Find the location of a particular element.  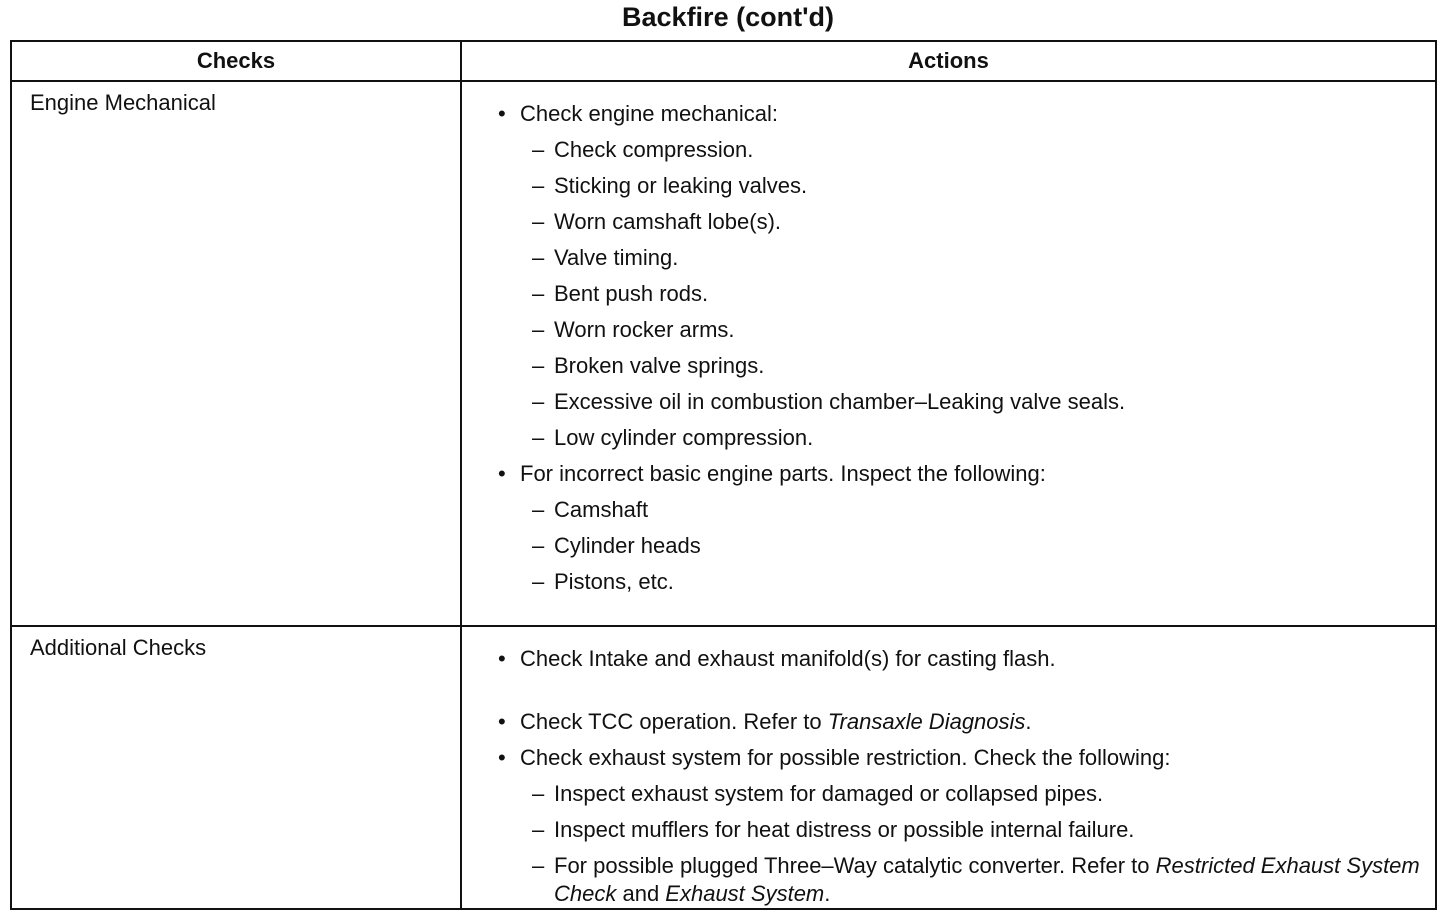

item-text: Check engine mechanical: is located at coordinates (649, 113).